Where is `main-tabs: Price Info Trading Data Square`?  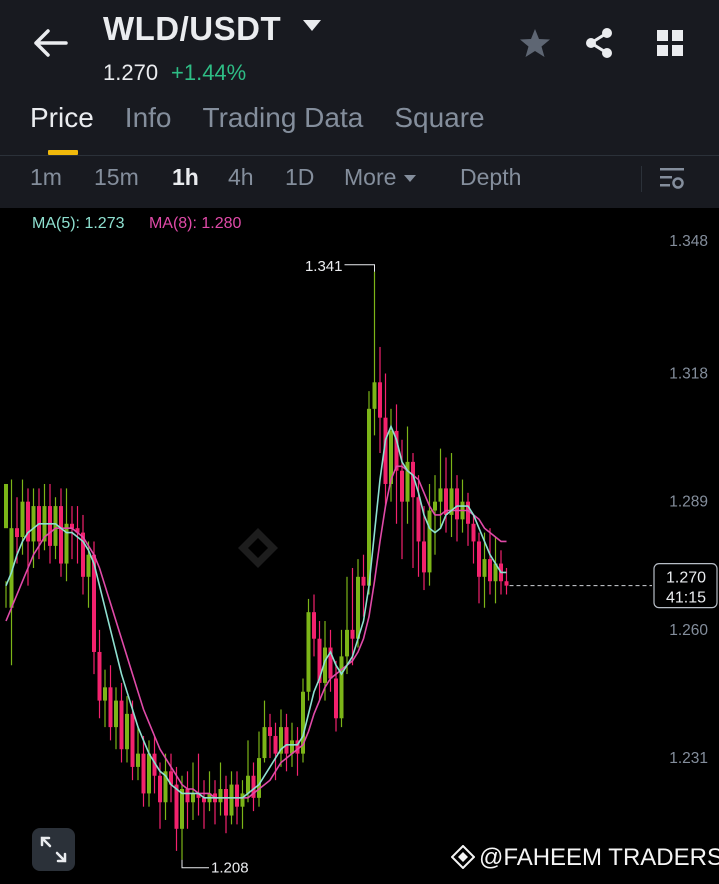 main-tabs: Price Info Trading Data Square is located at coordinates (257, 118).